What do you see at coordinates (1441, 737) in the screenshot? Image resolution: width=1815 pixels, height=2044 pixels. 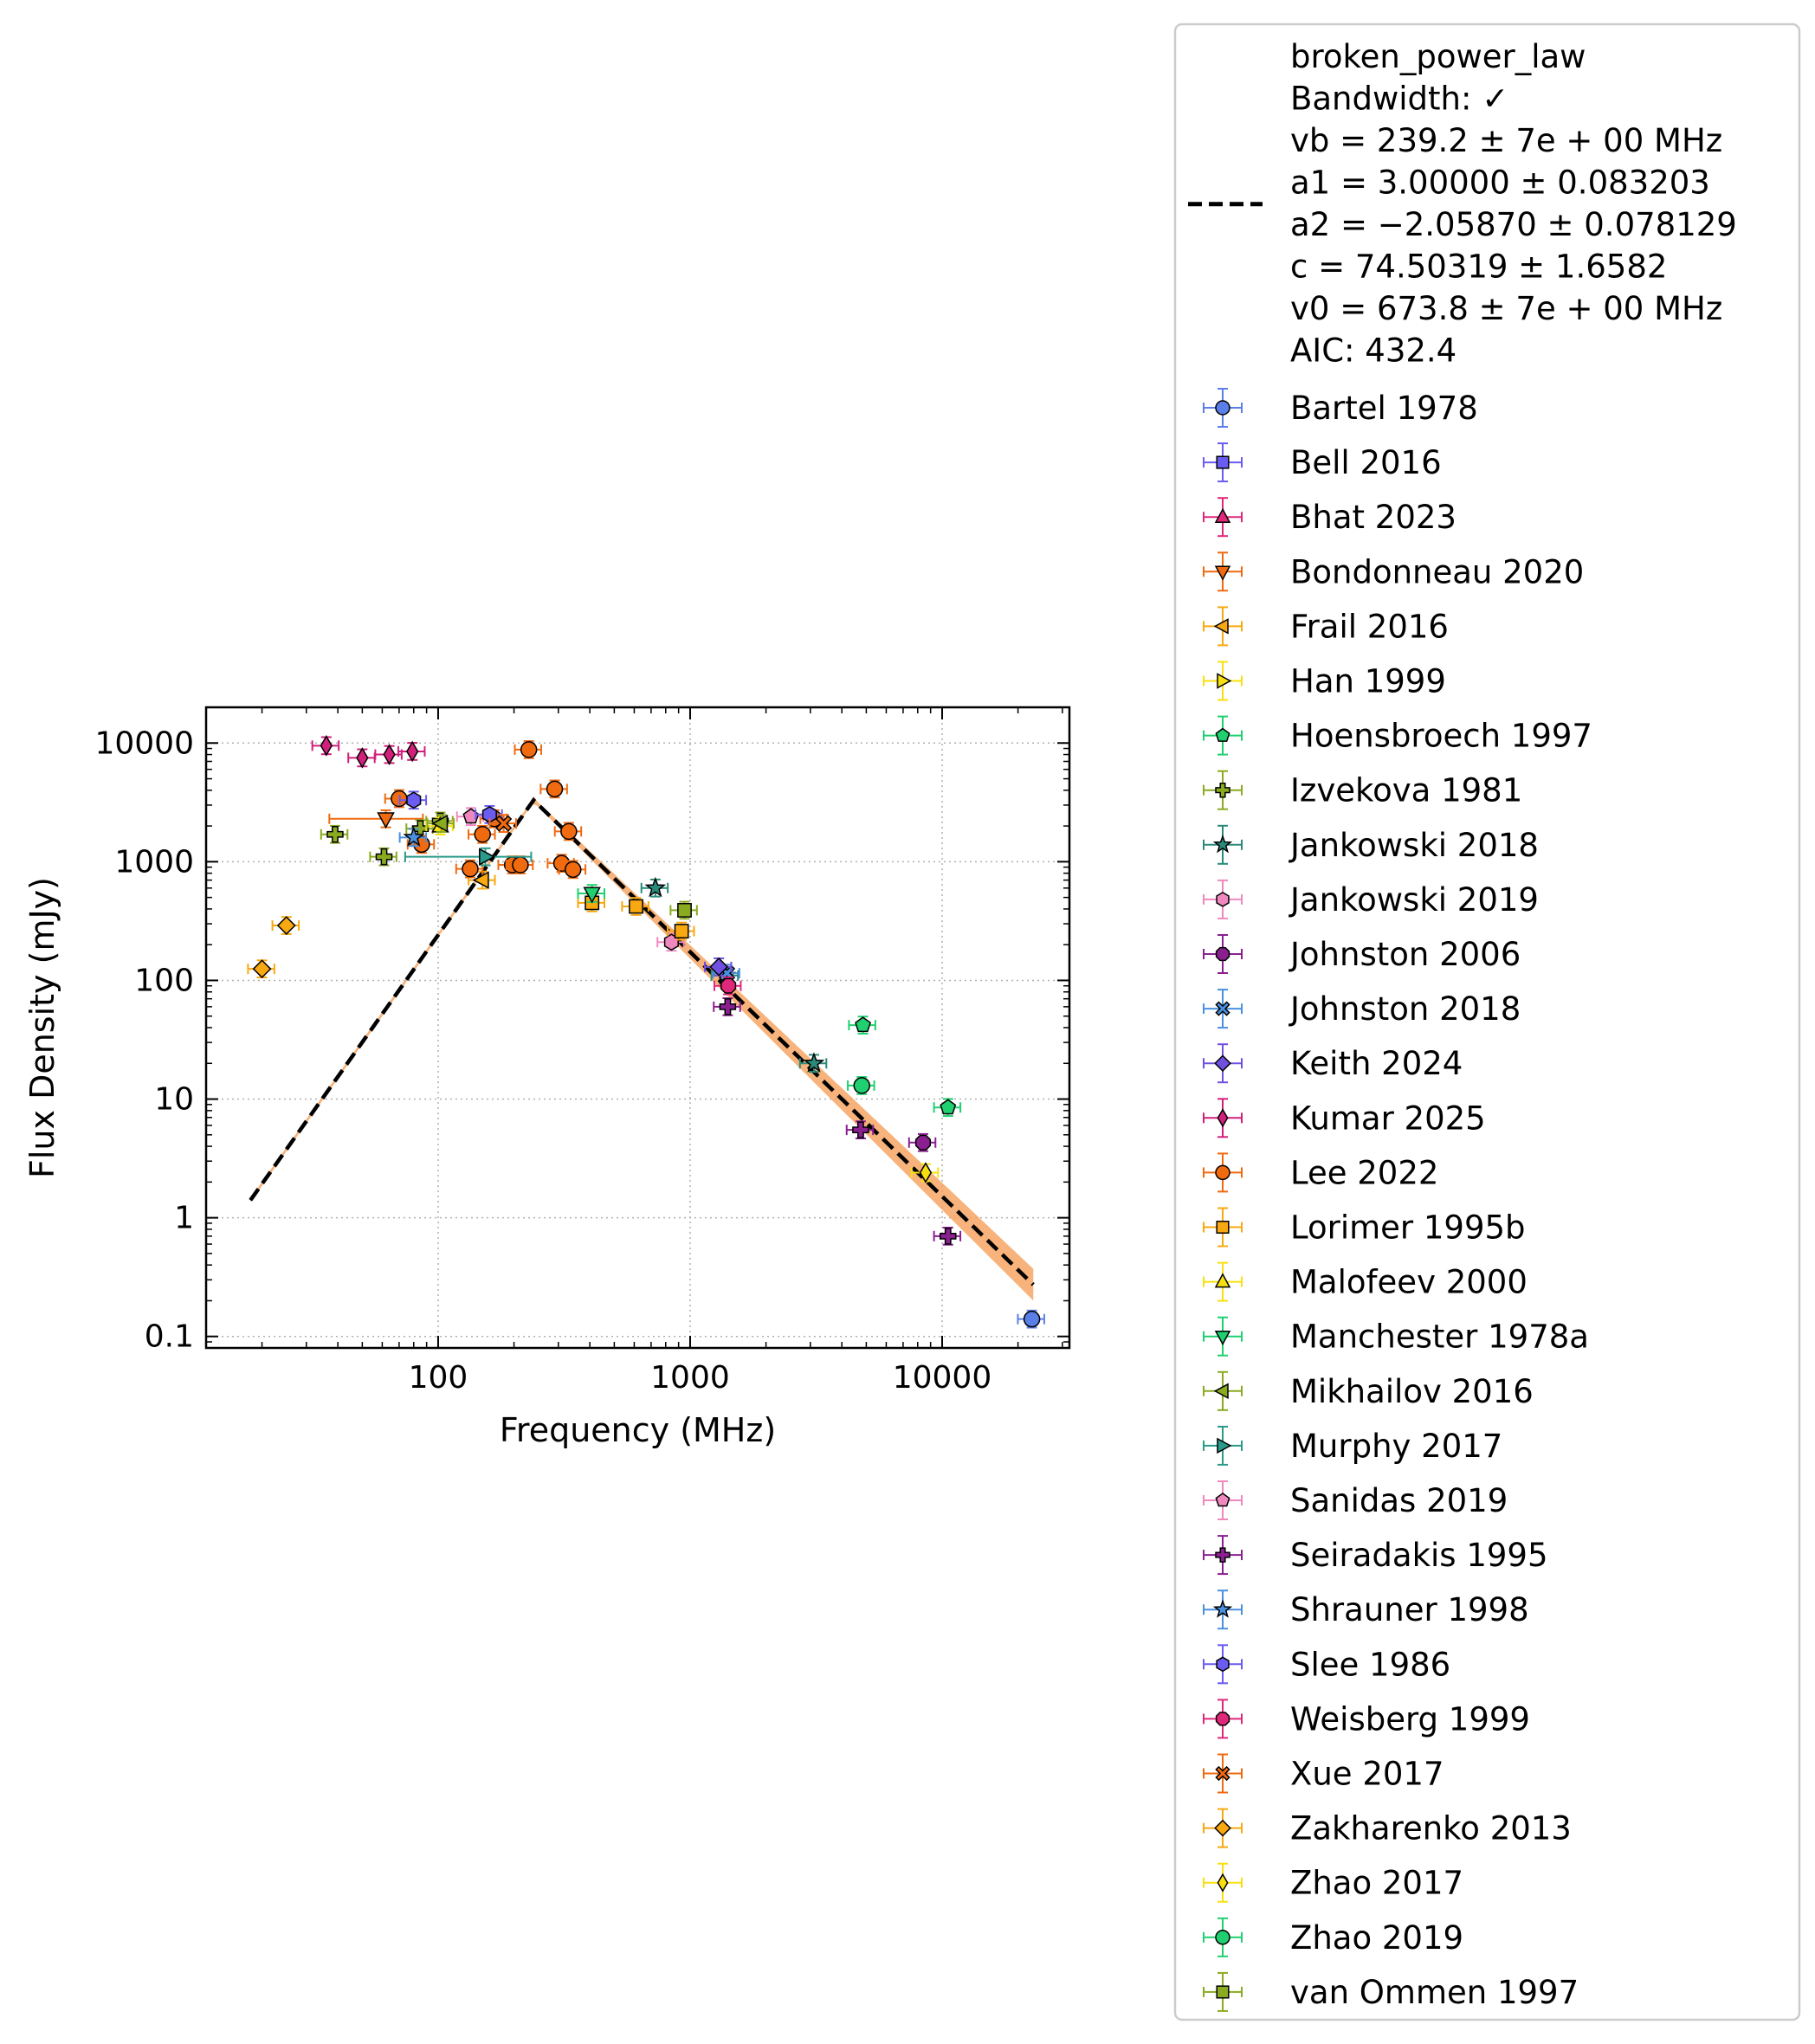 I see `legend-label: Hoensbroech 1997` at bounding box center [1441, 737].